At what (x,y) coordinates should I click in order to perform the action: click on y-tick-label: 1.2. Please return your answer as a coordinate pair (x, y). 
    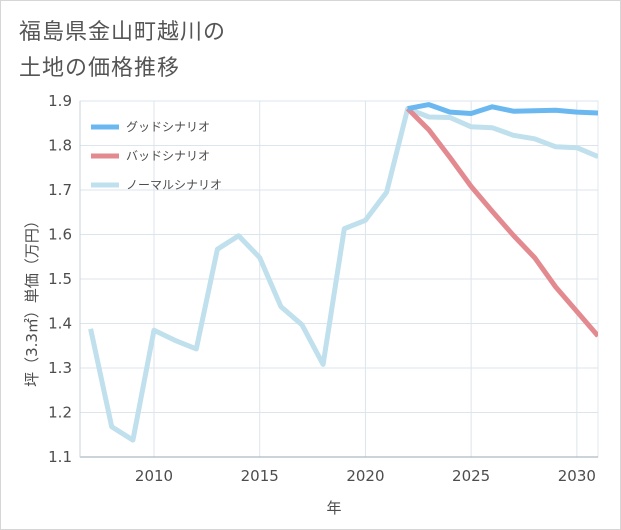
    Looking at the image, I should click on (60, 413).